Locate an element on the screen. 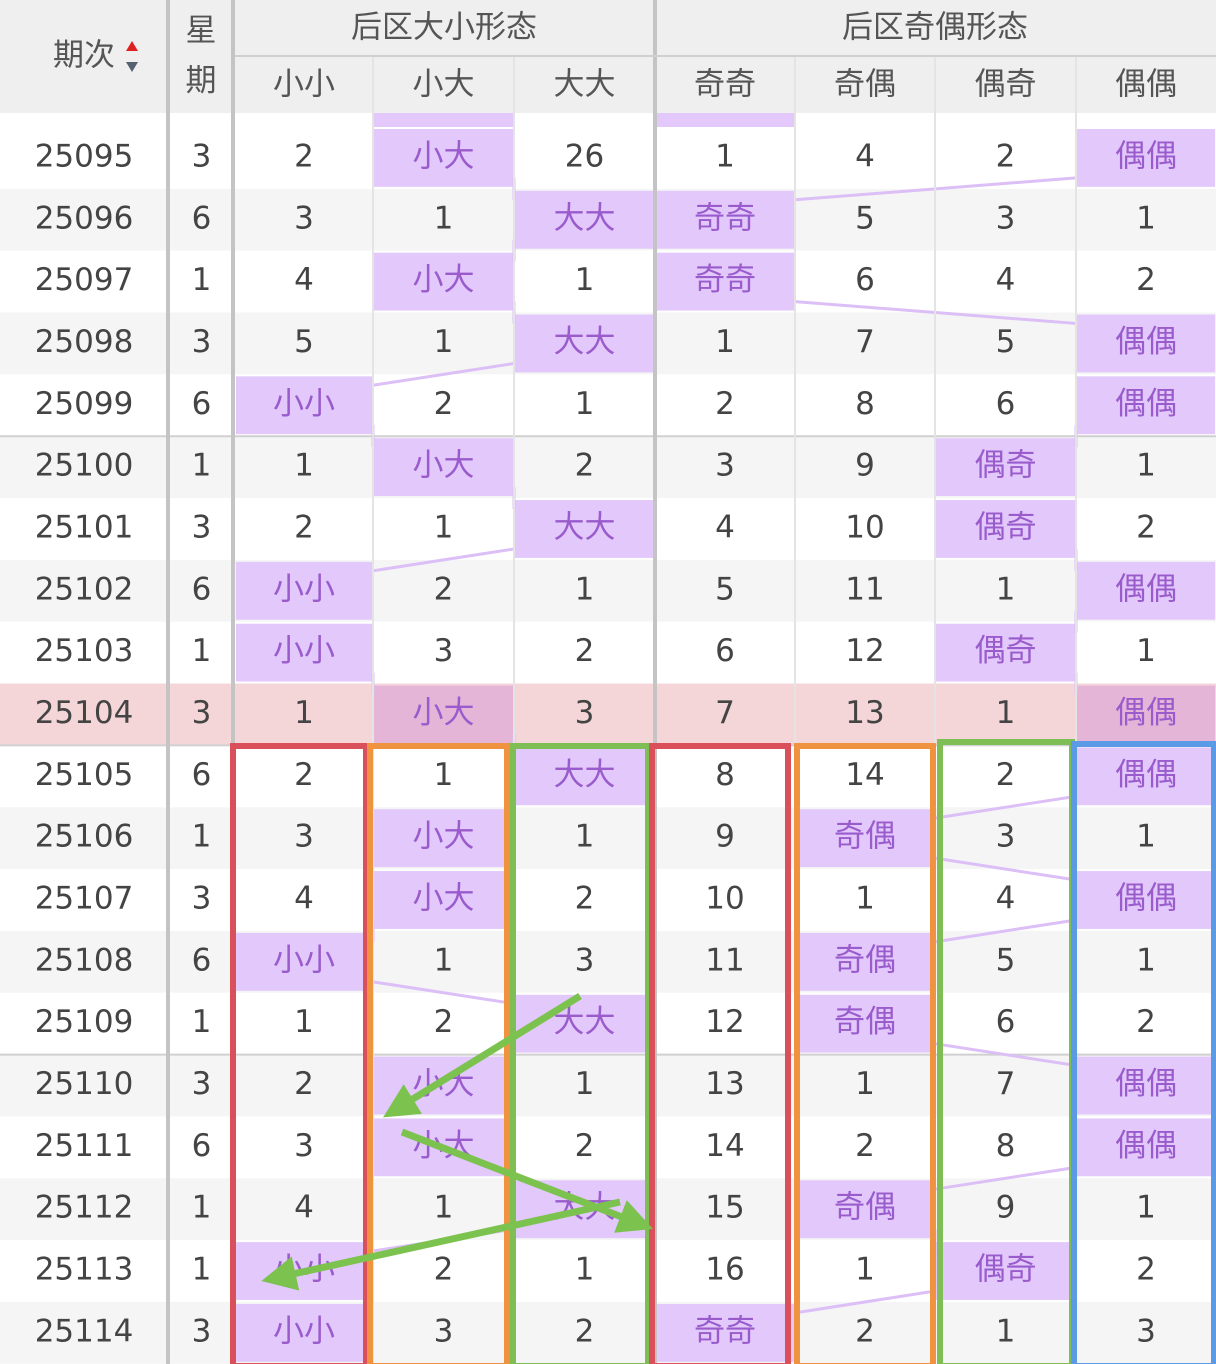  cell-value: 16 is located at coordinates (724, 1270).